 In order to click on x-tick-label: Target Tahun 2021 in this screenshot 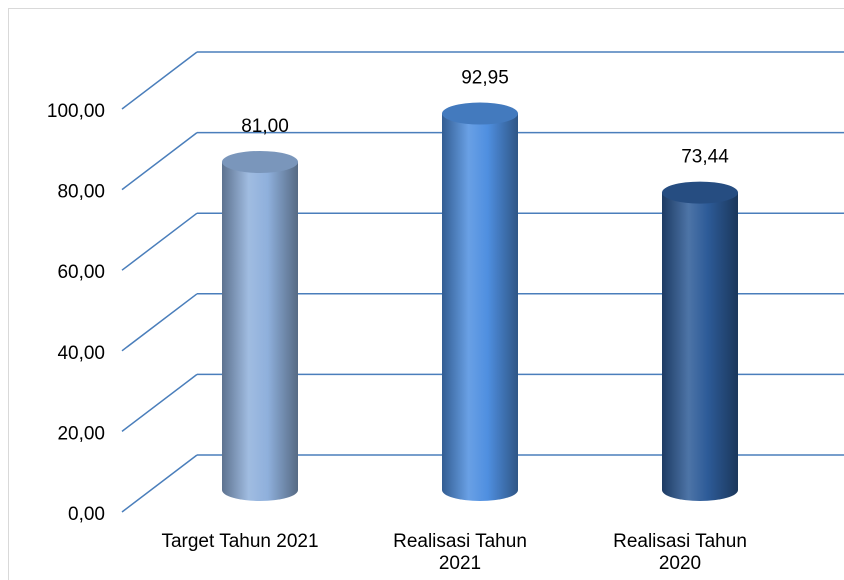, I will do `click(240, 541)`.